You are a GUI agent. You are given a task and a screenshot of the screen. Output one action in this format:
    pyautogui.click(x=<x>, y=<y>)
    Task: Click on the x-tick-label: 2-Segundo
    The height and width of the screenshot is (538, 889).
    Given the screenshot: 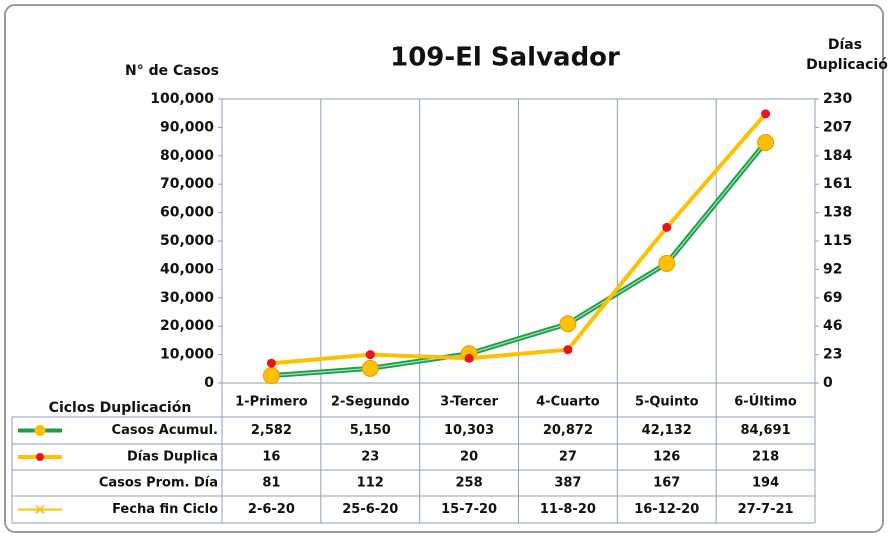 What is the action you would take?
    pyautogui.click(x=370, y=402)
    